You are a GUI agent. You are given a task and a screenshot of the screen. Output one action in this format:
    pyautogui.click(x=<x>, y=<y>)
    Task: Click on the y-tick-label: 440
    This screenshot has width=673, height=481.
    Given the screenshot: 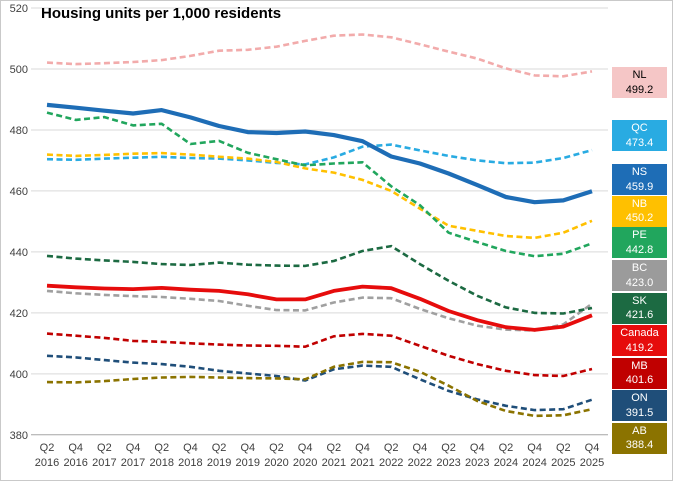 What is the action you would take?
    pyautogui.click(x=19, y=253)
    